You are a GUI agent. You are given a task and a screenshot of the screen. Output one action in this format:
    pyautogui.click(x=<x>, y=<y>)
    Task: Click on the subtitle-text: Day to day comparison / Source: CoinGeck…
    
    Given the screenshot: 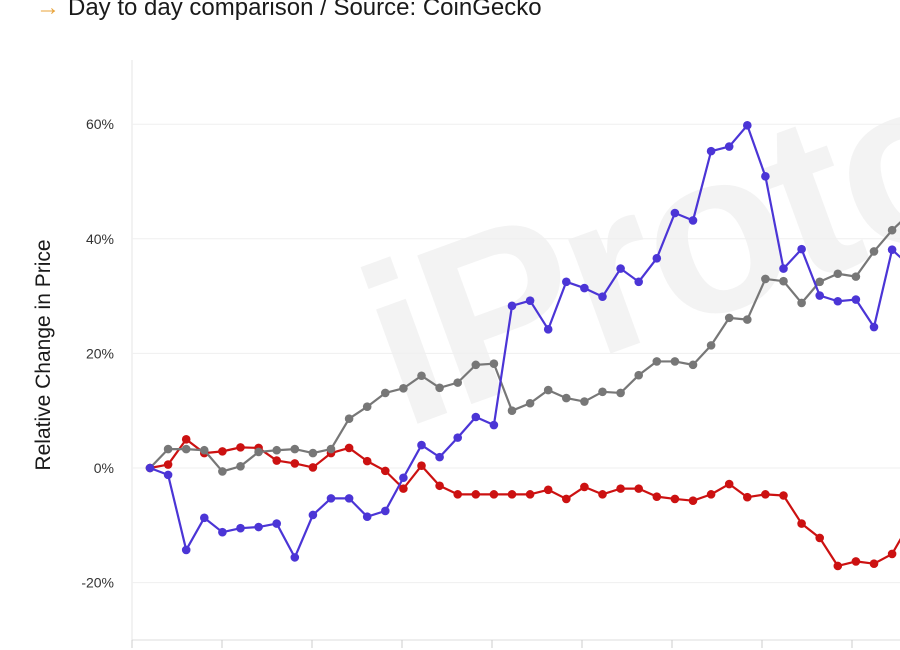 What is the action you would take?
    pyautogui.click(x=305, y=10)
    